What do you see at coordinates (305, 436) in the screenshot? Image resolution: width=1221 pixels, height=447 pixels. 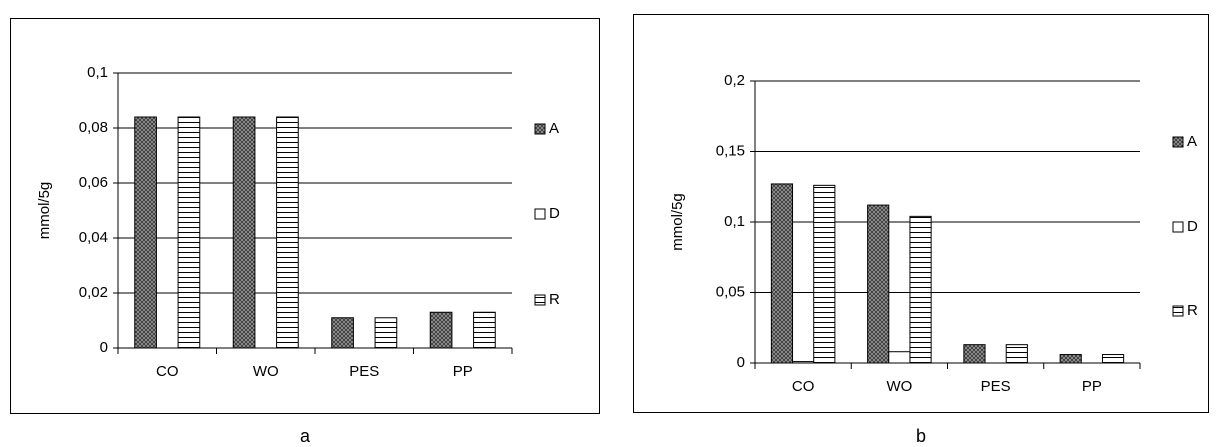 I see `caption: a` at bounding box center [305, 436].